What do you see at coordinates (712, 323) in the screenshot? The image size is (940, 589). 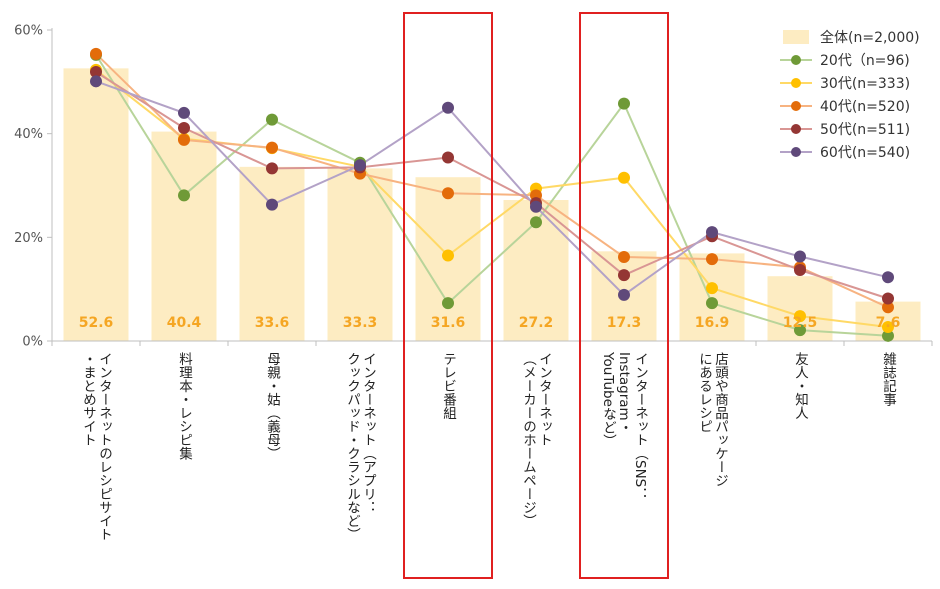 I see `data-label-8: 16.9` at bounding box center [712, 323].